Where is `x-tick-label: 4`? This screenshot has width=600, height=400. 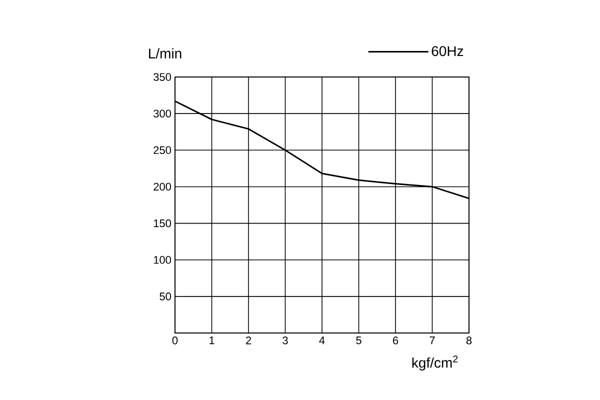
x-tick-label: 4 is located at coordinates (322, 340).